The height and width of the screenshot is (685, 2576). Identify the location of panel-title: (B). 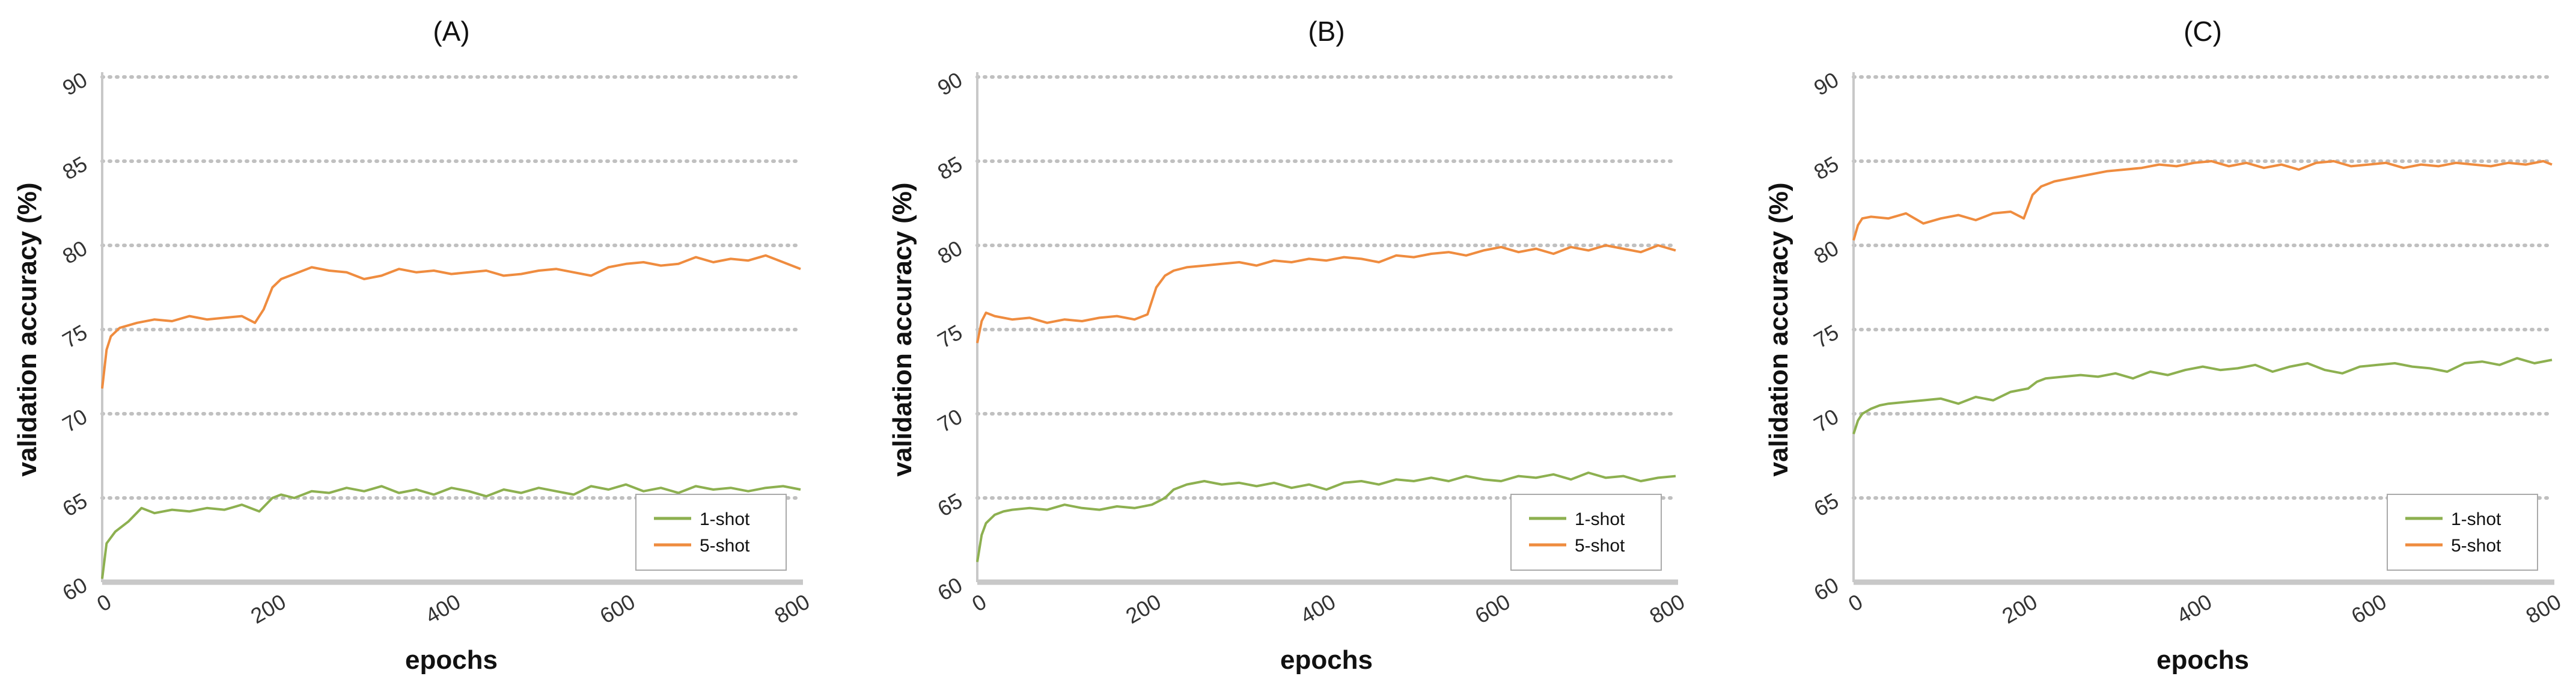
(1326, 31).